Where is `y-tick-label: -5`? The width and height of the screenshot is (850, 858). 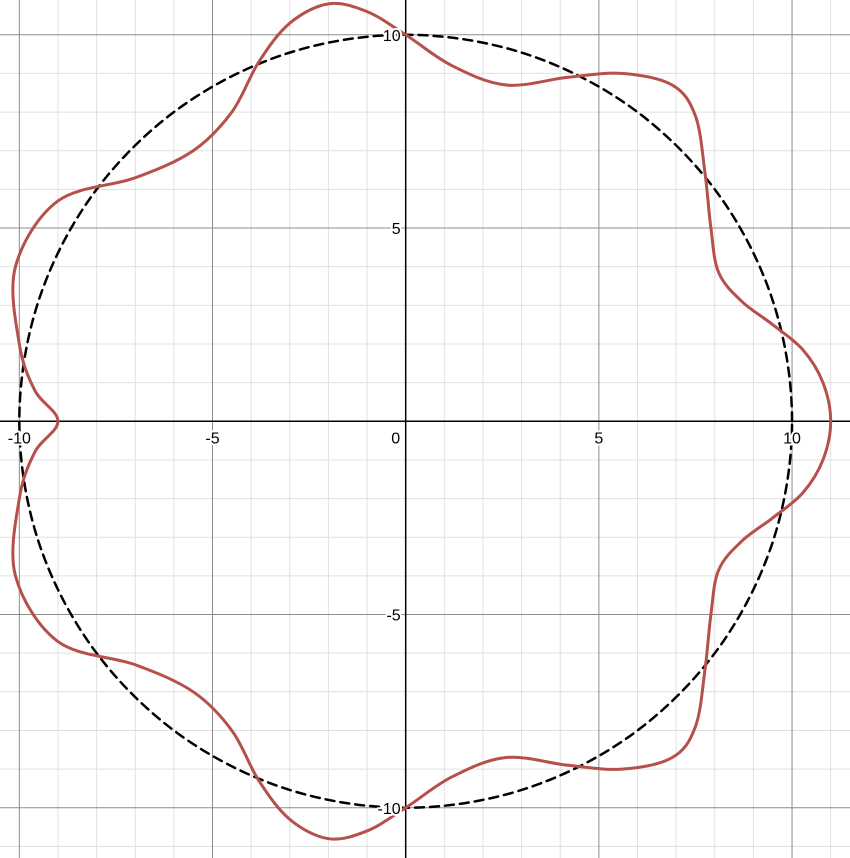
y-tick-label: -5 is located at coordinates (393, 616).